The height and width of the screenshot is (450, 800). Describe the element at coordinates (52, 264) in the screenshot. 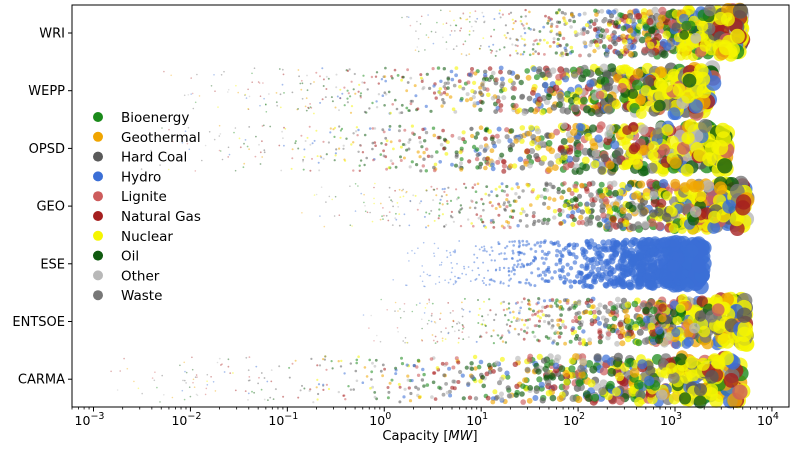

I see `y-tick-label: ESE` at that location.